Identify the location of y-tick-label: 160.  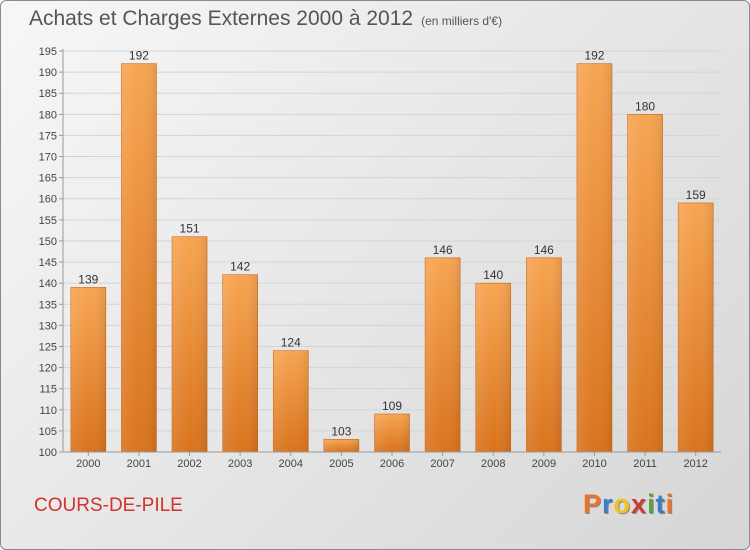
(48, 200).